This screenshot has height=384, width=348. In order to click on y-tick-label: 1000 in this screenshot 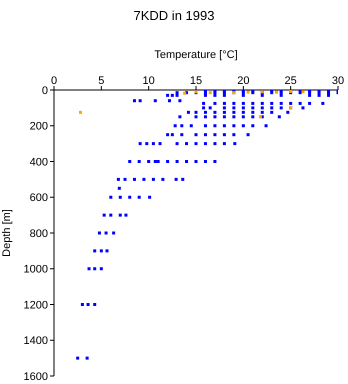, I will do `click(36, 270)`.